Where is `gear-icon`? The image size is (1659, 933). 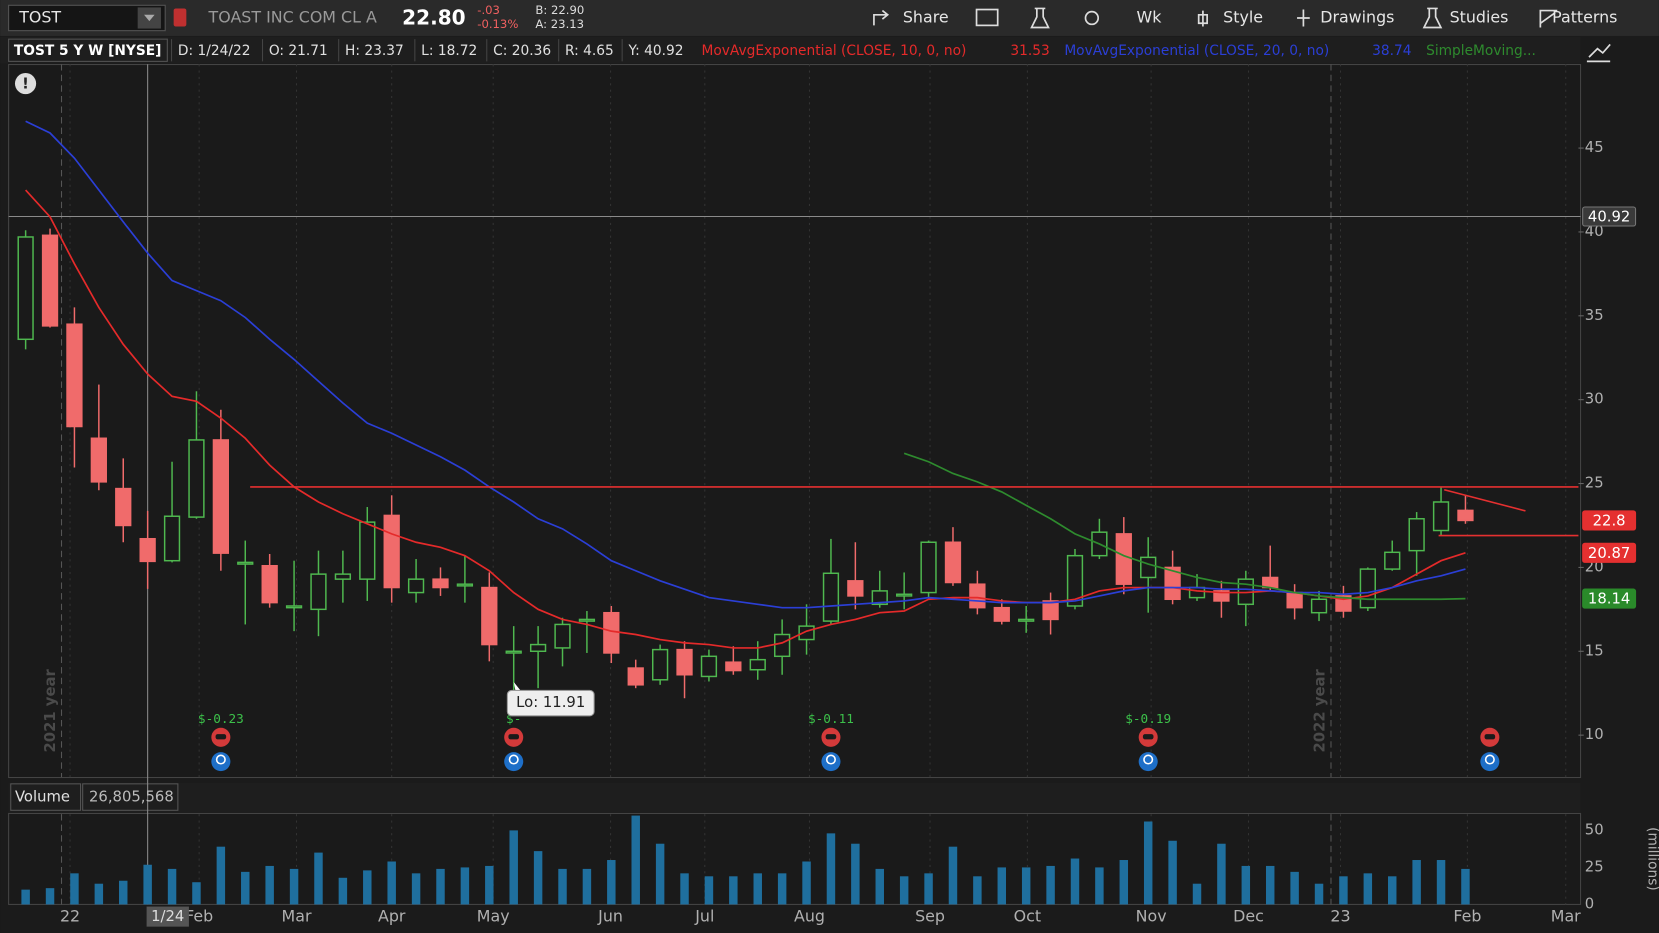 gear-icon is located at coordinates (1092, 18).